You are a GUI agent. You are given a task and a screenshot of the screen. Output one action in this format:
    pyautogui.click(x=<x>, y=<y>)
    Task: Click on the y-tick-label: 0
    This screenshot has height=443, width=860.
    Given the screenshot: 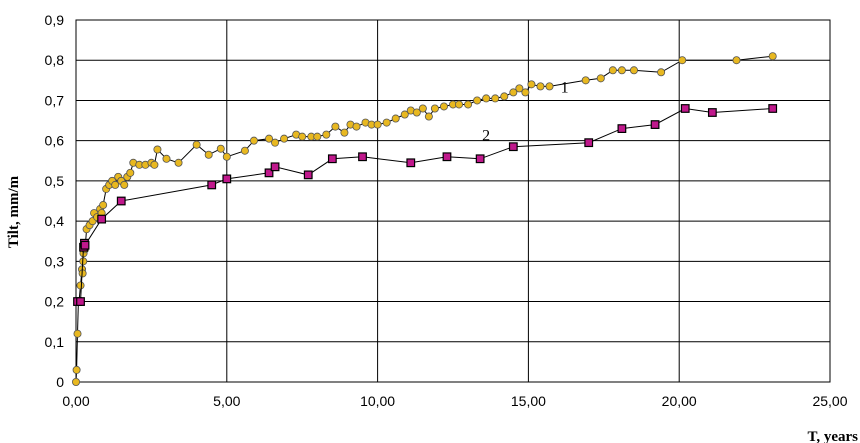 What is the action you would take?
    pyautogui.click(x=60, y=382)
    